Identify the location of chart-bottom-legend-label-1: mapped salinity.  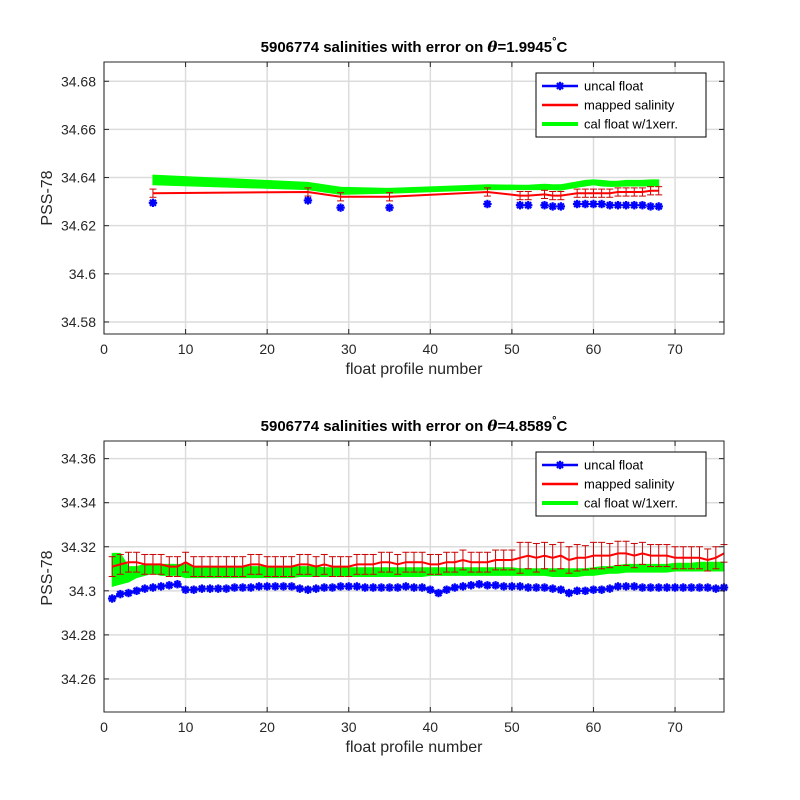
(629, 484).